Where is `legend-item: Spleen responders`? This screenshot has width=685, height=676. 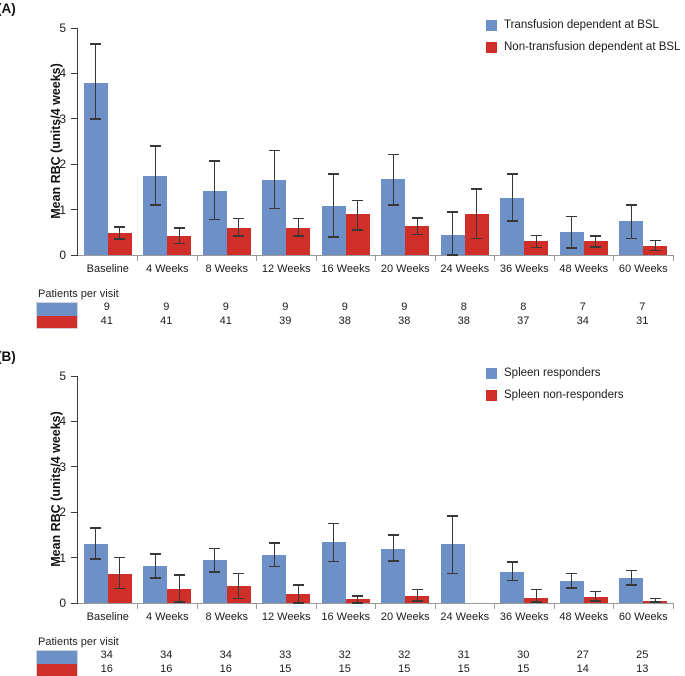
legend-item: Spleen responders is located at coordinates (555, 373).